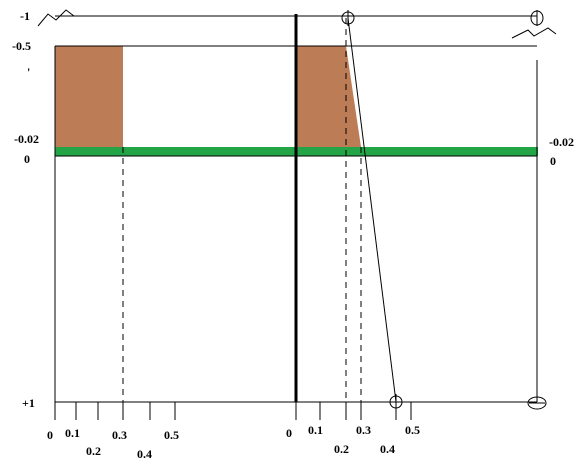 This screenshot has width=587, height=464. Describe the element at coordinates (372, 210) in the screenshot. I see `sloped-rod-line` at that location.